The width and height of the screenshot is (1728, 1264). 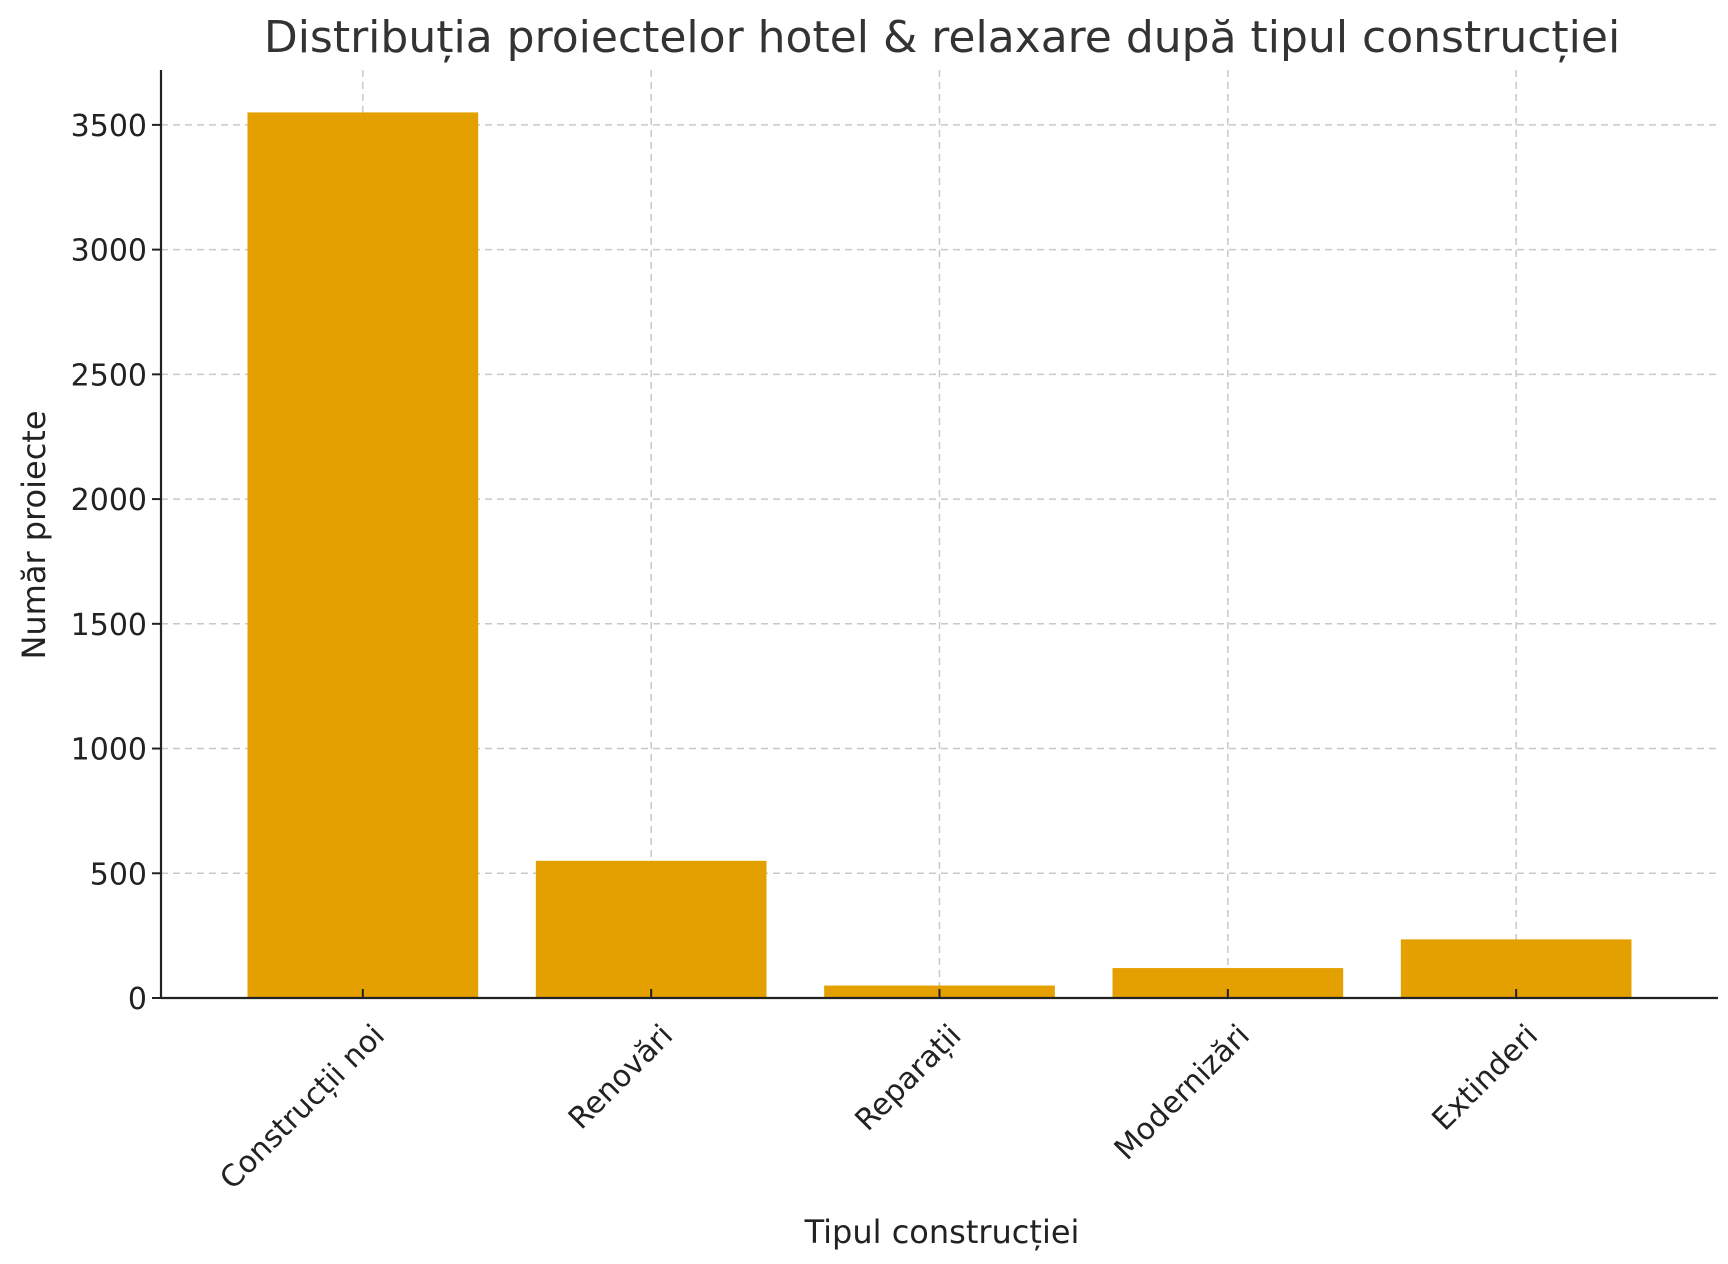 I want to click on x-tick-label: Modernizări, so click(x=1182, y=1092).